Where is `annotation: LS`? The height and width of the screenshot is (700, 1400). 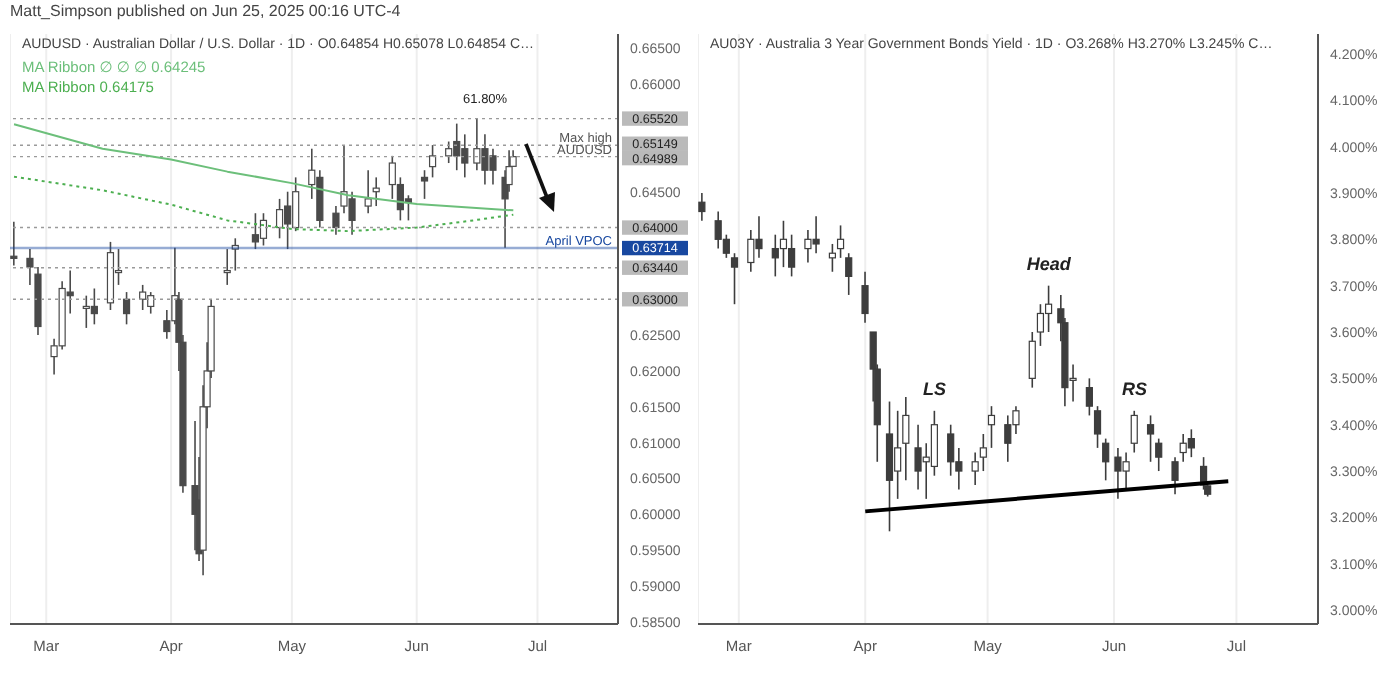 annotation: LS is located at coordinates (935, 388).